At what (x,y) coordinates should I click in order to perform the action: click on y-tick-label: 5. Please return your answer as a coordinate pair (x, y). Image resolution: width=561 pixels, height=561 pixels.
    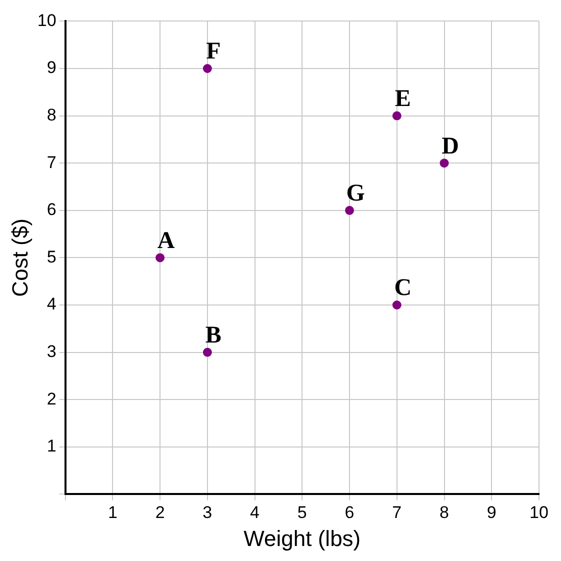
    Looking at the image, I should click on (51, 256).